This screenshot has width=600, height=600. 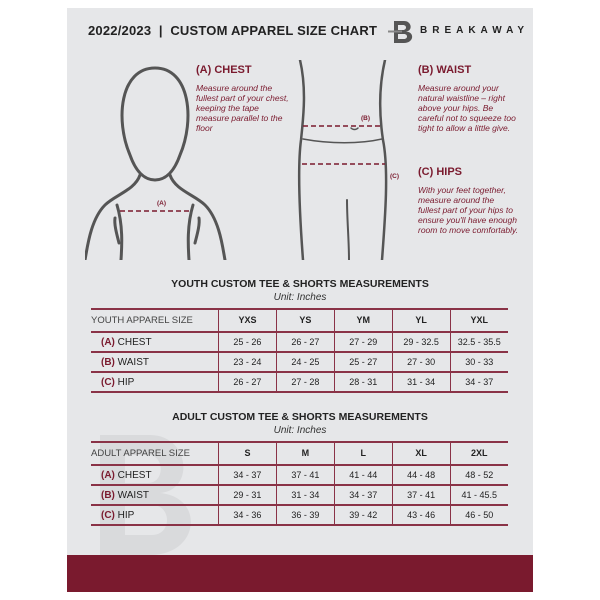 I want to click on hips-heading: (C) HIPS, so click(x=440, y=172).